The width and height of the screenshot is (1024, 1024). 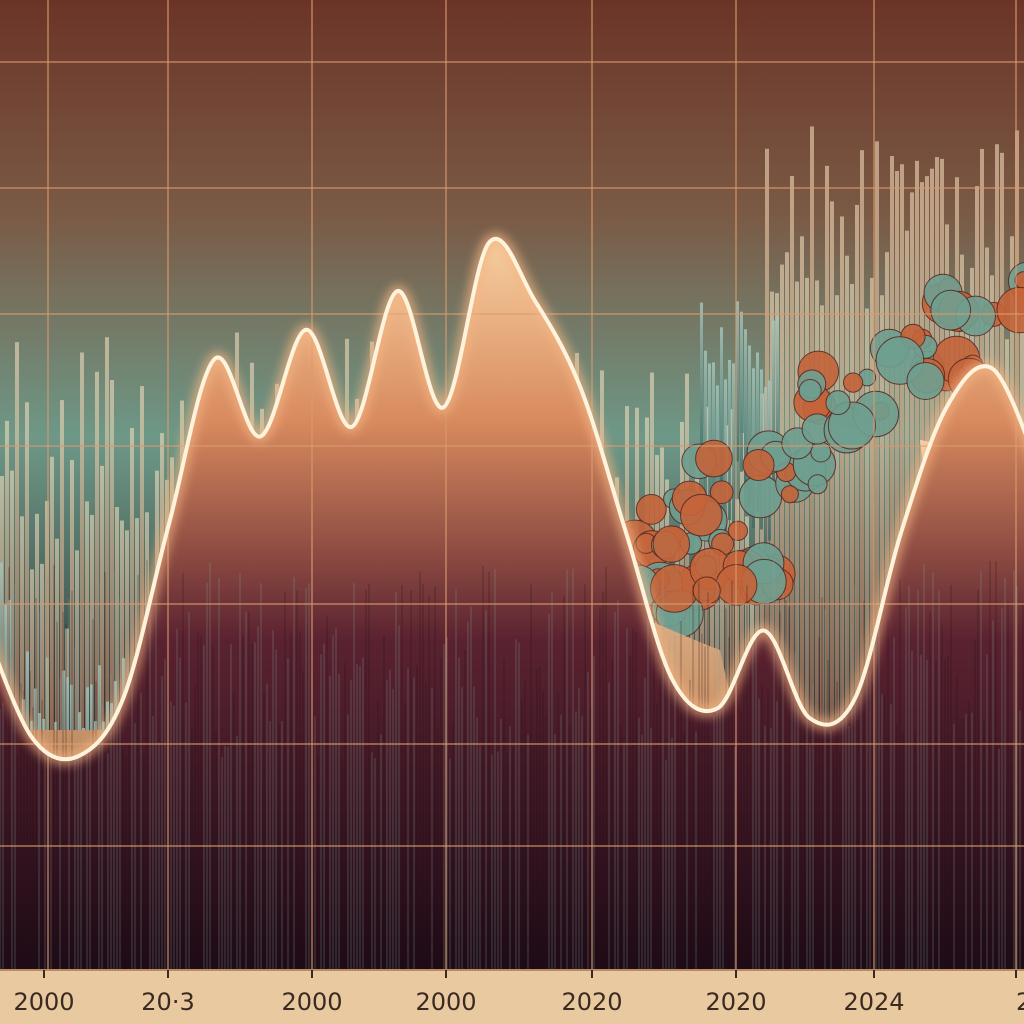 What do you see at coordinates (167, 1002) in the screenshot?
I see `x-tick-label: 20·3` at bounding box center [167, 1002].